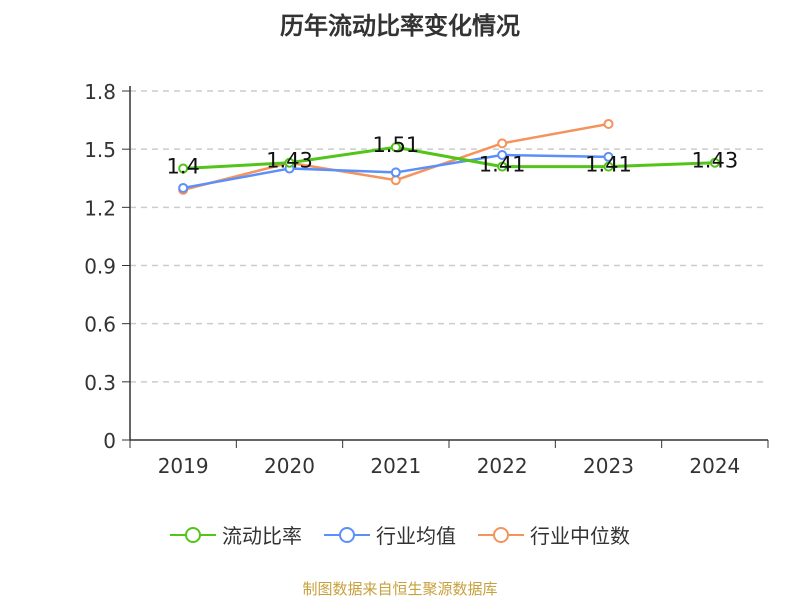 This screenshot has width=800, height=600. Describe the element at coordinates (502, 466) in the screenshot. I see `x-tick-label: 2022` at that location.